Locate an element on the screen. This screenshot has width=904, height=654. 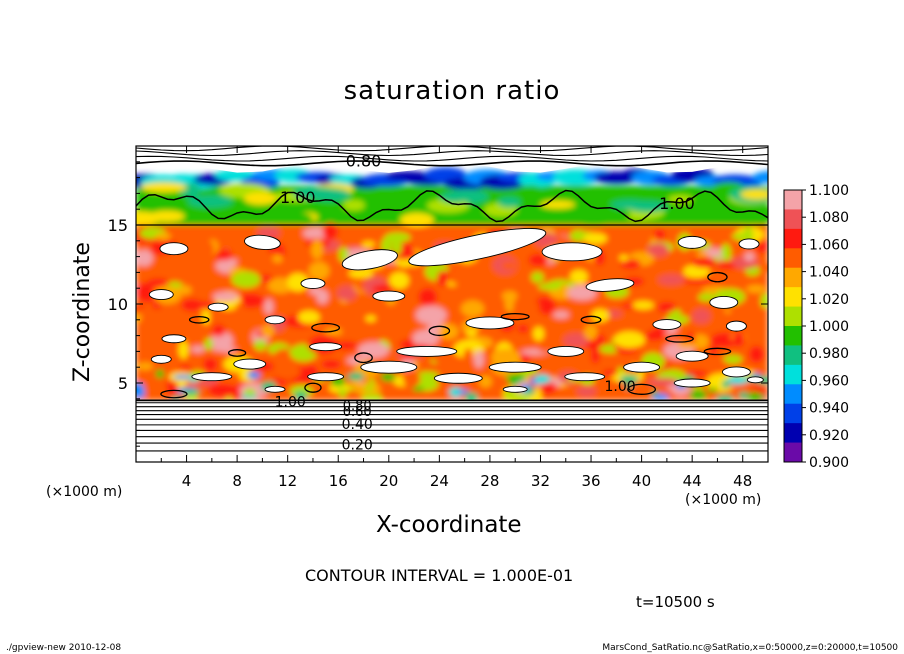
contour-label: 0.40 is located at coordinates (357, 425).